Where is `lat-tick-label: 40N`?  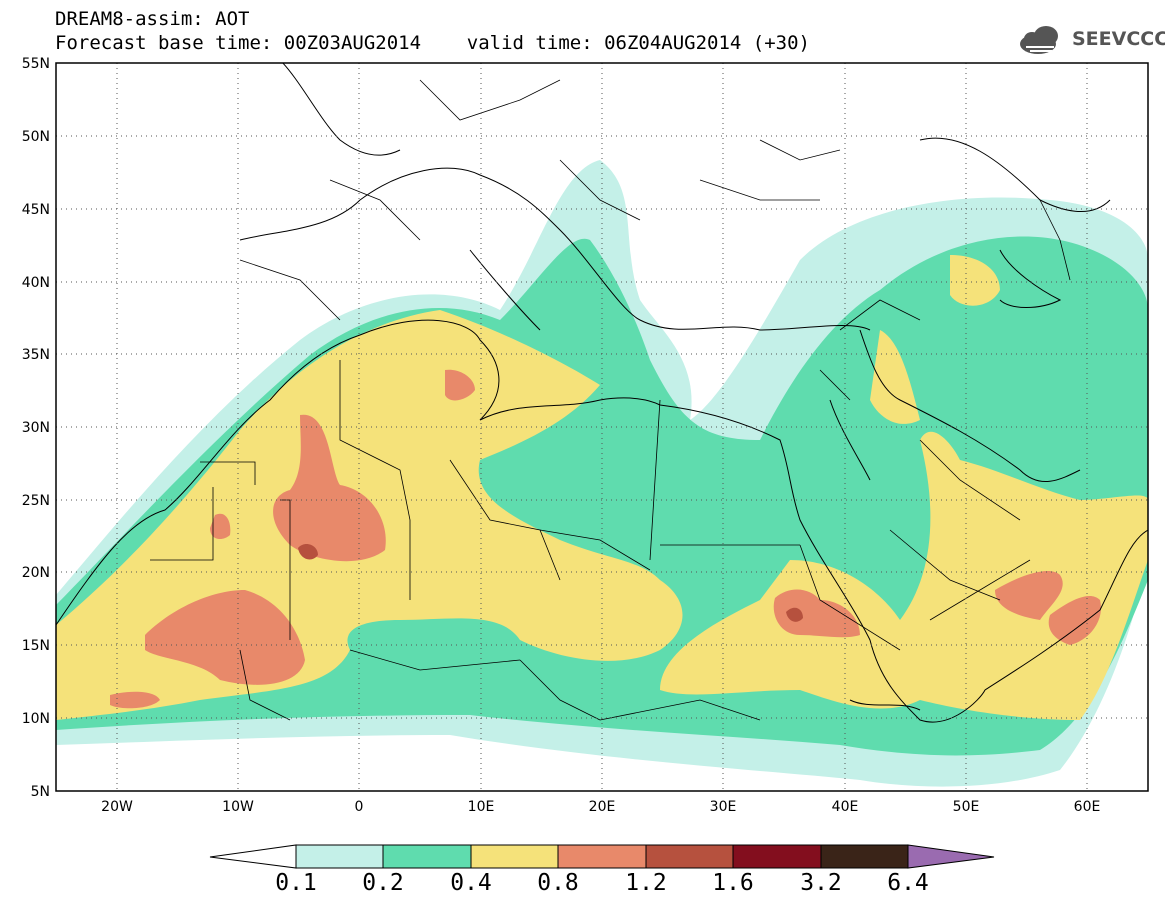 lat-tick-label: 40N is located at coordinates (36, 283).